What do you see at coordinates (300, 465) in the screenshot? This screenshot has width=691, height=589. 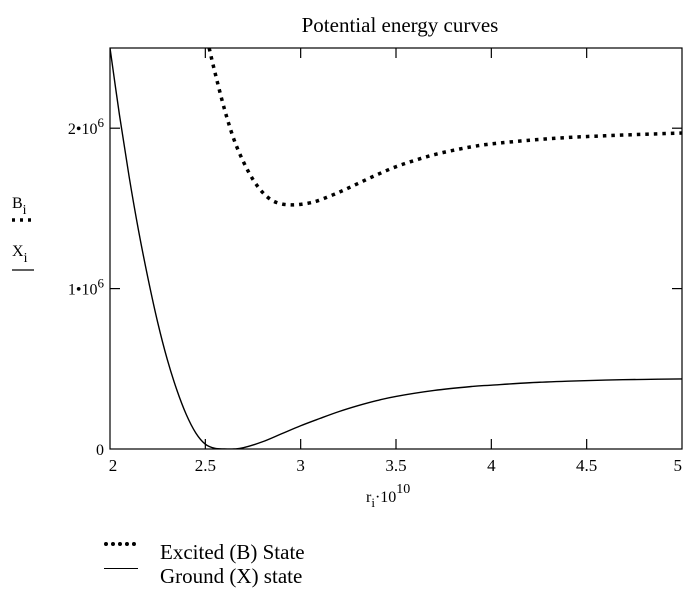 I see `x-tick-label: 3` at bounding box center [300, 465].